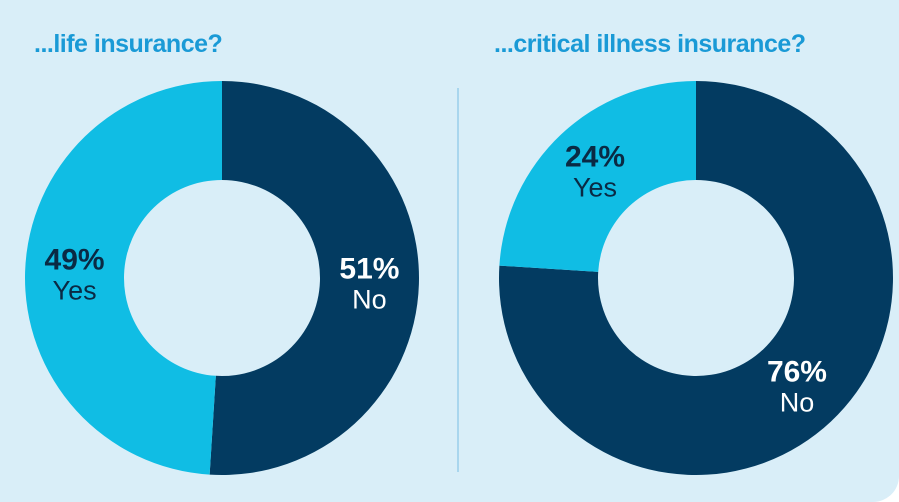 The image size is (899, 502). Describe the element at coordinates (458, 280) in the screenshot. I see `divider` at that location.